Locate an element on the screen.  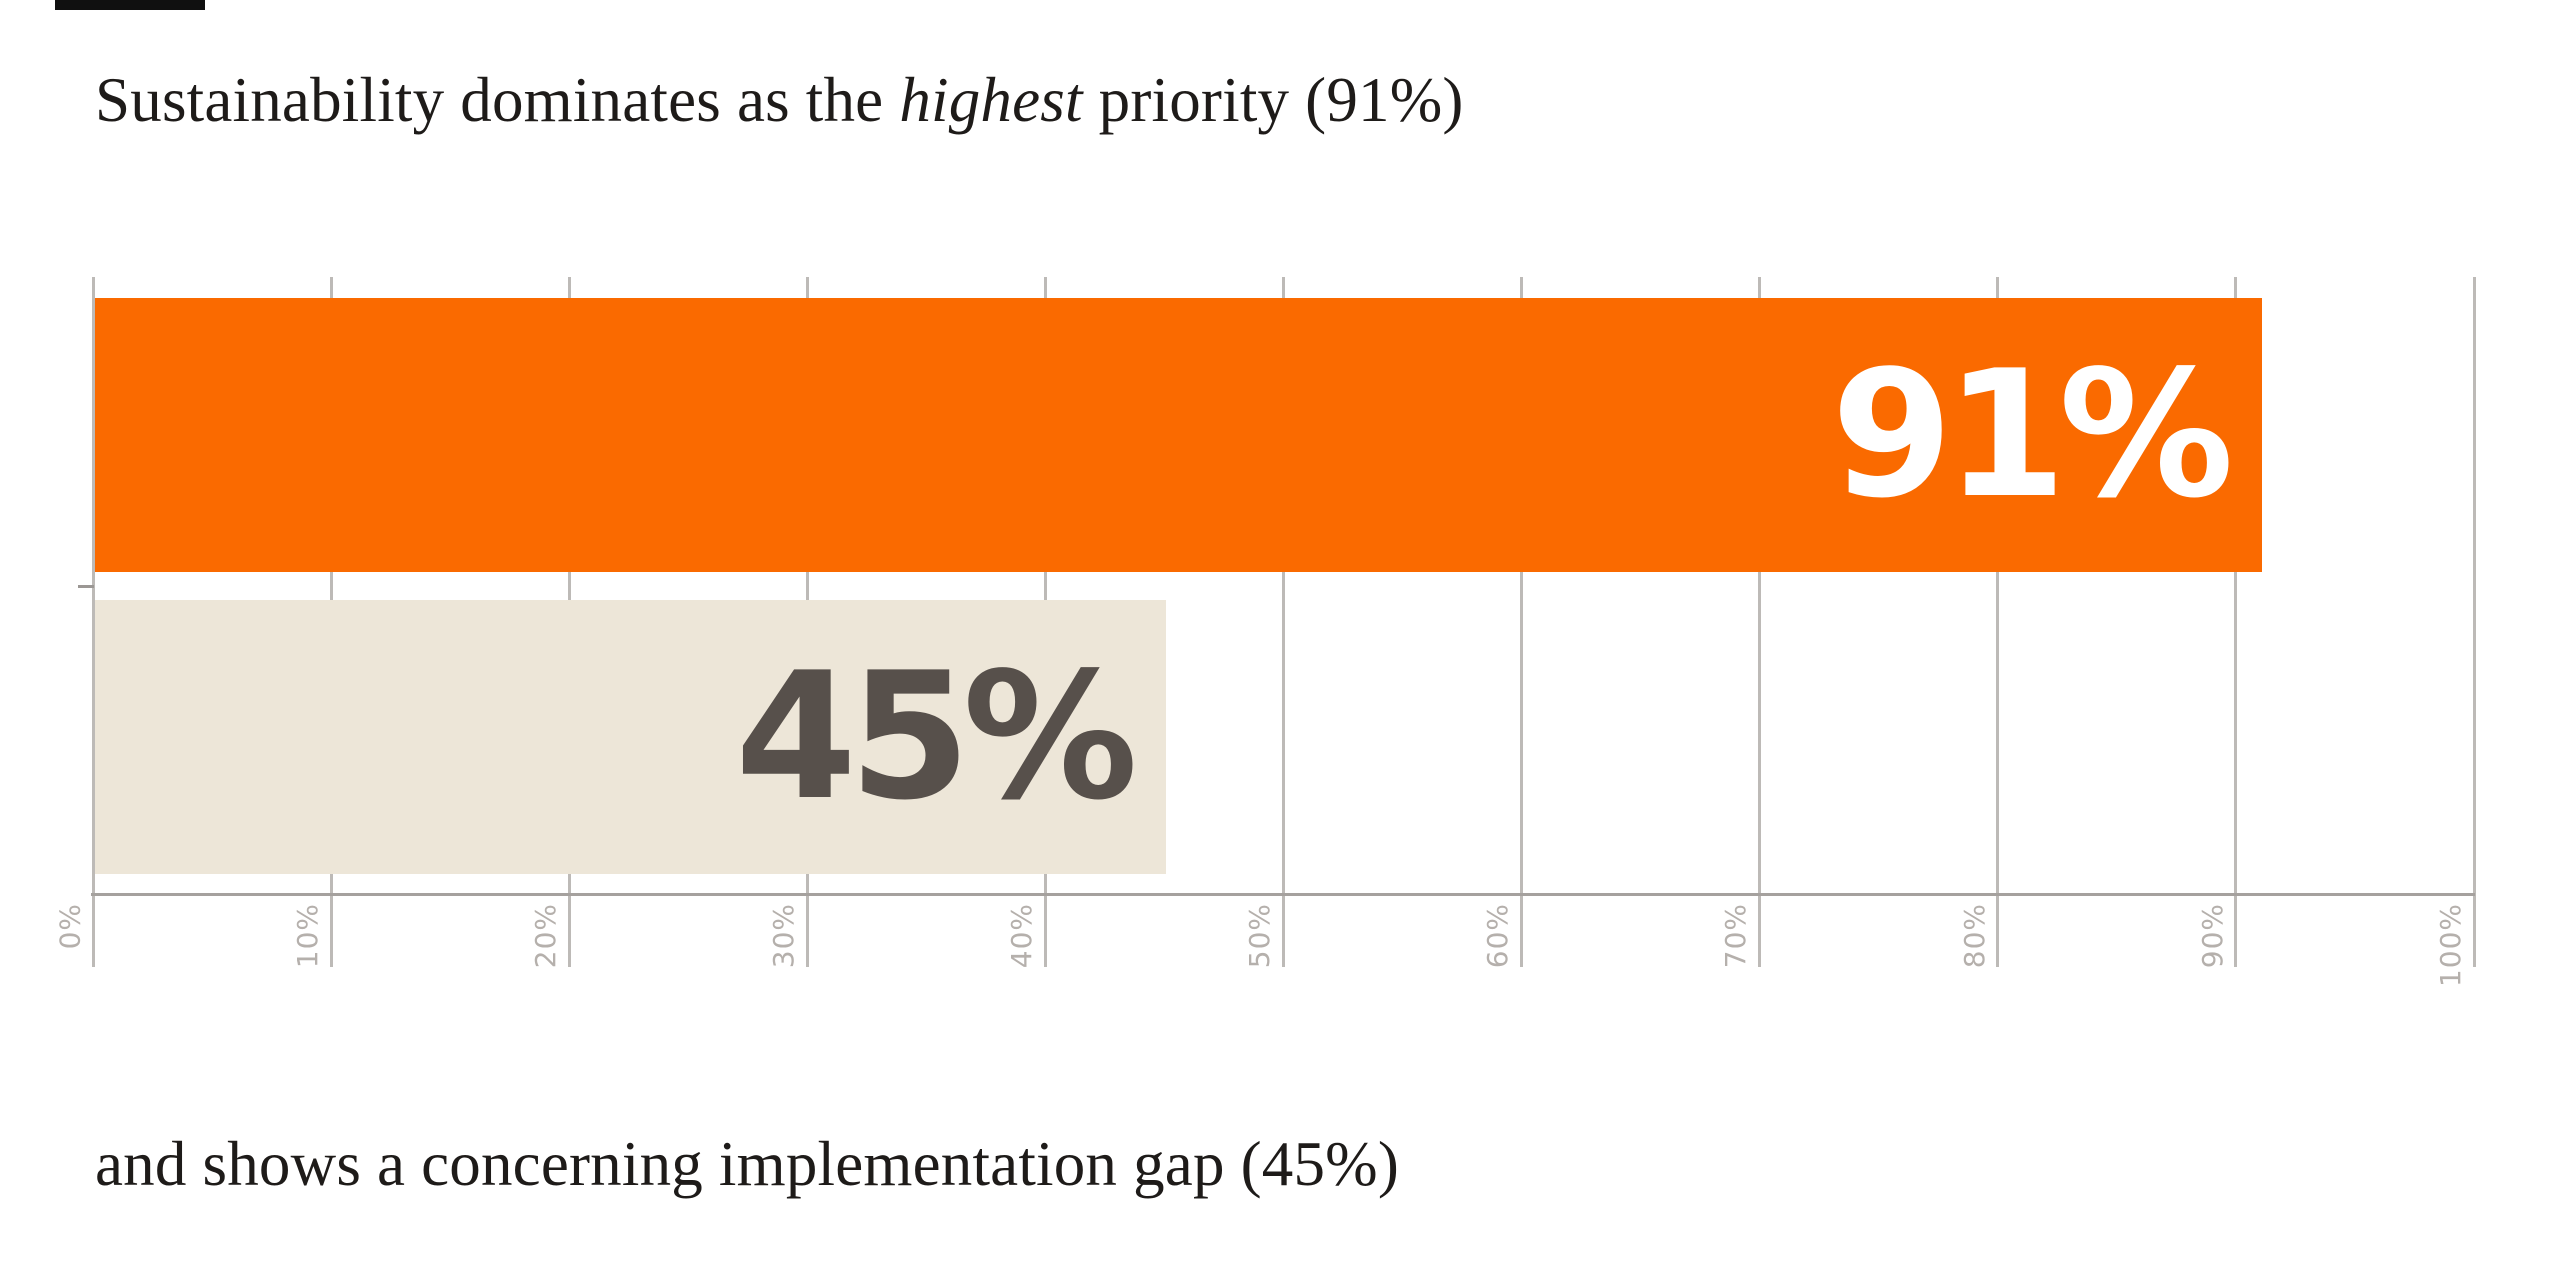
x-axis-line is located at coordinates (1283, 894).